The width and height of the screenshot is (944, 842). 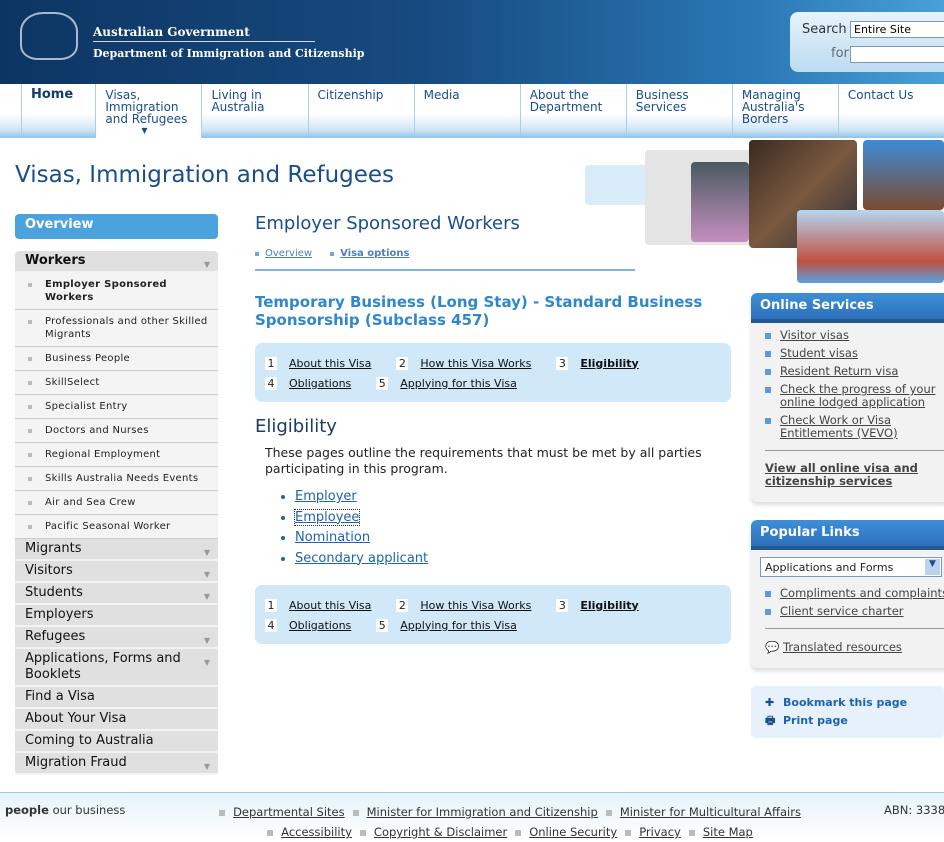 I want to click on footer-link: Online Security, so click(x=566, y=832).